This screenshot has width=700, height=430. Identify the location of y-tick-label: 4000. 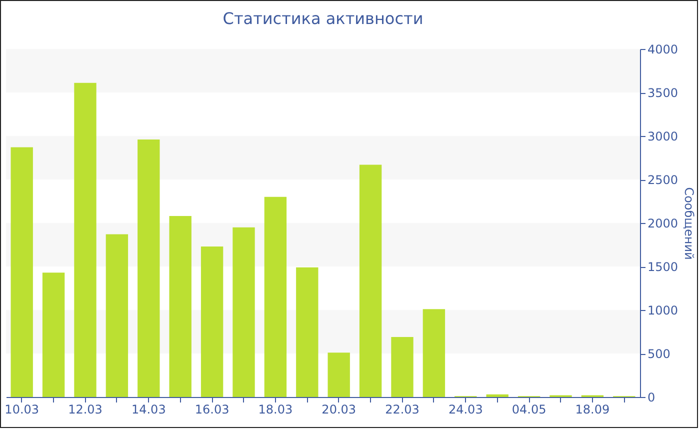
(663, 49).